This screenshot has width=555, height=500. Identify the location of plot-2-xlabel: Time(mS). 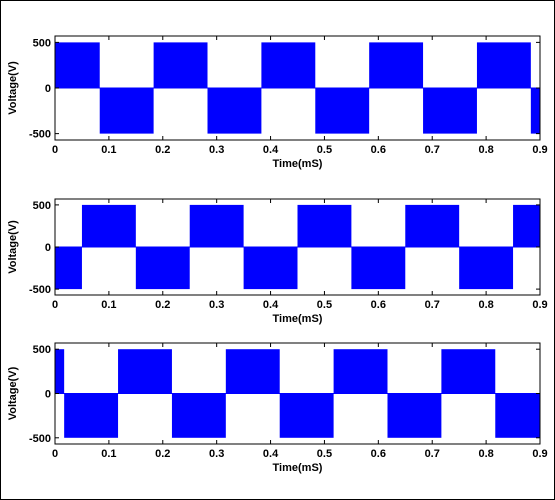
(298, 319).